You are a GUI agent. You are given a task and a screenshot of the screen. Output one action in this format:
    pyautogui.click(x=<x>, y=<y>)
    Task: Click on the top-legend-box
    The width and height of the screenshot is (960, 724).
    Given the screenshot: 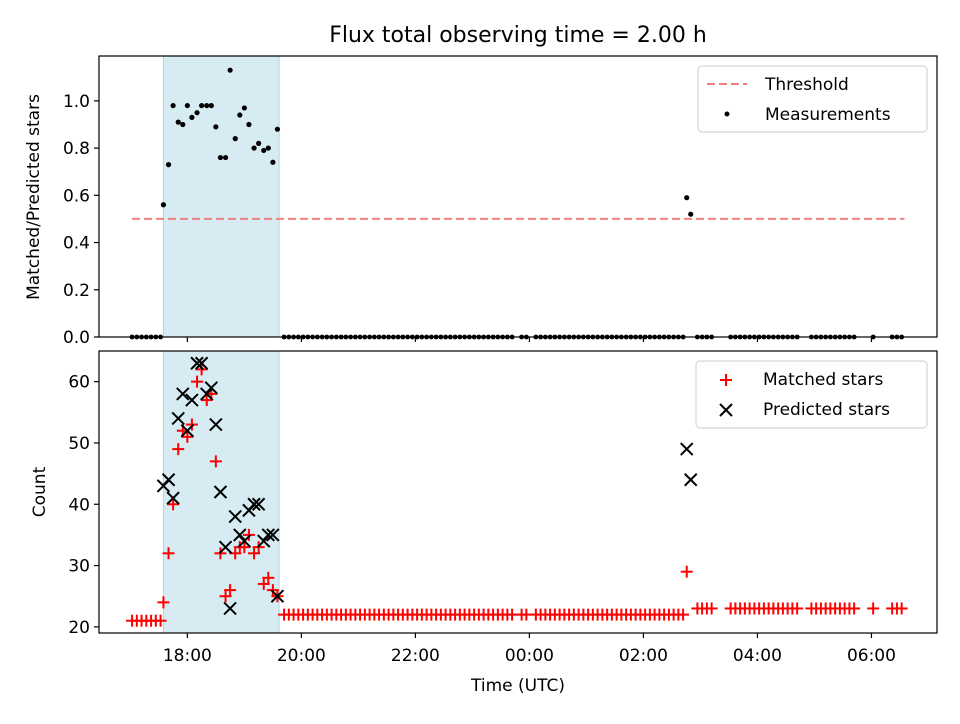 What is the action you would take?
    pyautogui.click(x=812, y=99)
    